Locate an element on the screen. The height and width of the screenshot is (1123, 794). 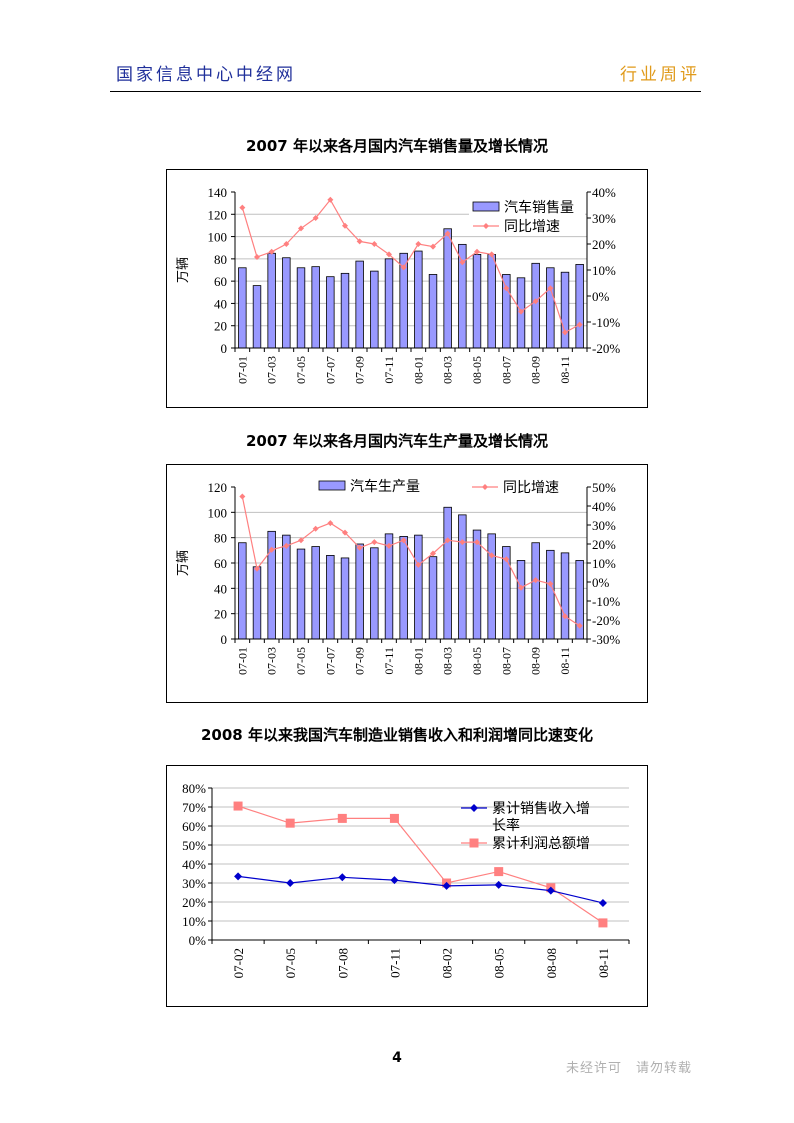
y-tick-label: 70% is located at coordinates (194, 807).